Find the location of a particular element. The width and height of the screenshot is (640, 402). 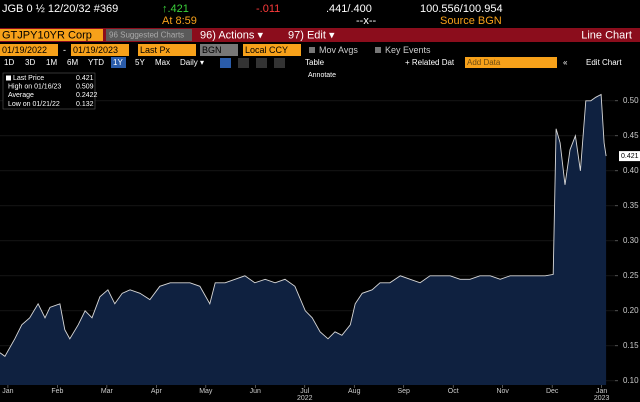

source: Source BGN is located at coordinates (471, 21).